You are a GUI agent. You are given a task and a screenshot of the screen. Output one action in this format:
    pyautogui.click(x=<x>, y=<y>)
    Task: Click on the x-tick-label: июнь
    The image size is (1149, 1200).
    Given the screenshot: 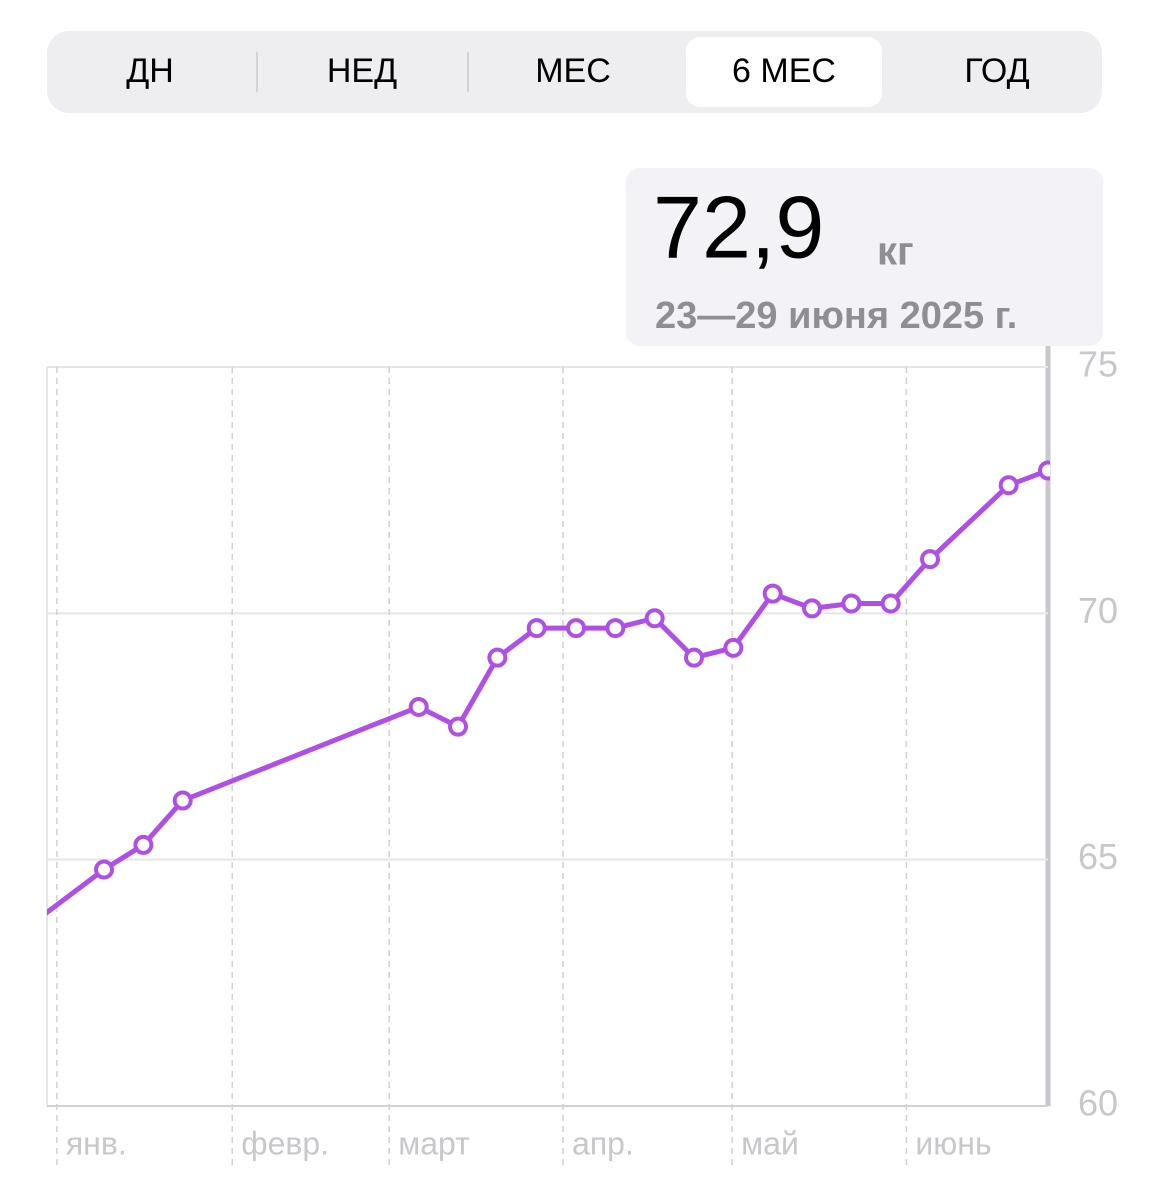 What is the action you would take?
    pyautogui.click(x=953, y=1143)
    